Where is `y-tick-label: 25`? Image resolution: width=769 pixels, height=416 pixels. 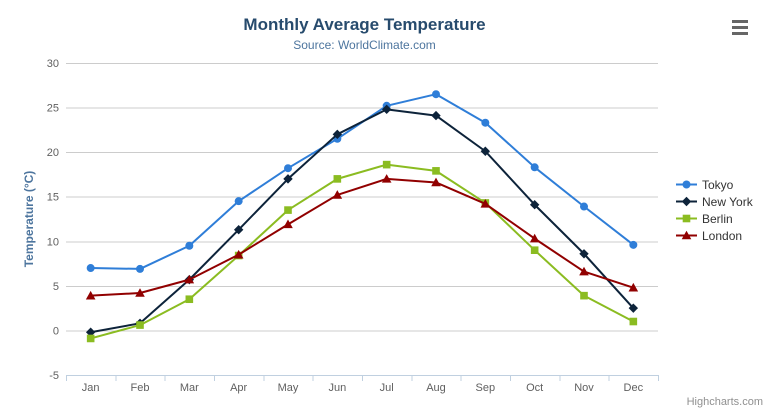
y-tick-label: 25 is located at coordinates (53, 109).